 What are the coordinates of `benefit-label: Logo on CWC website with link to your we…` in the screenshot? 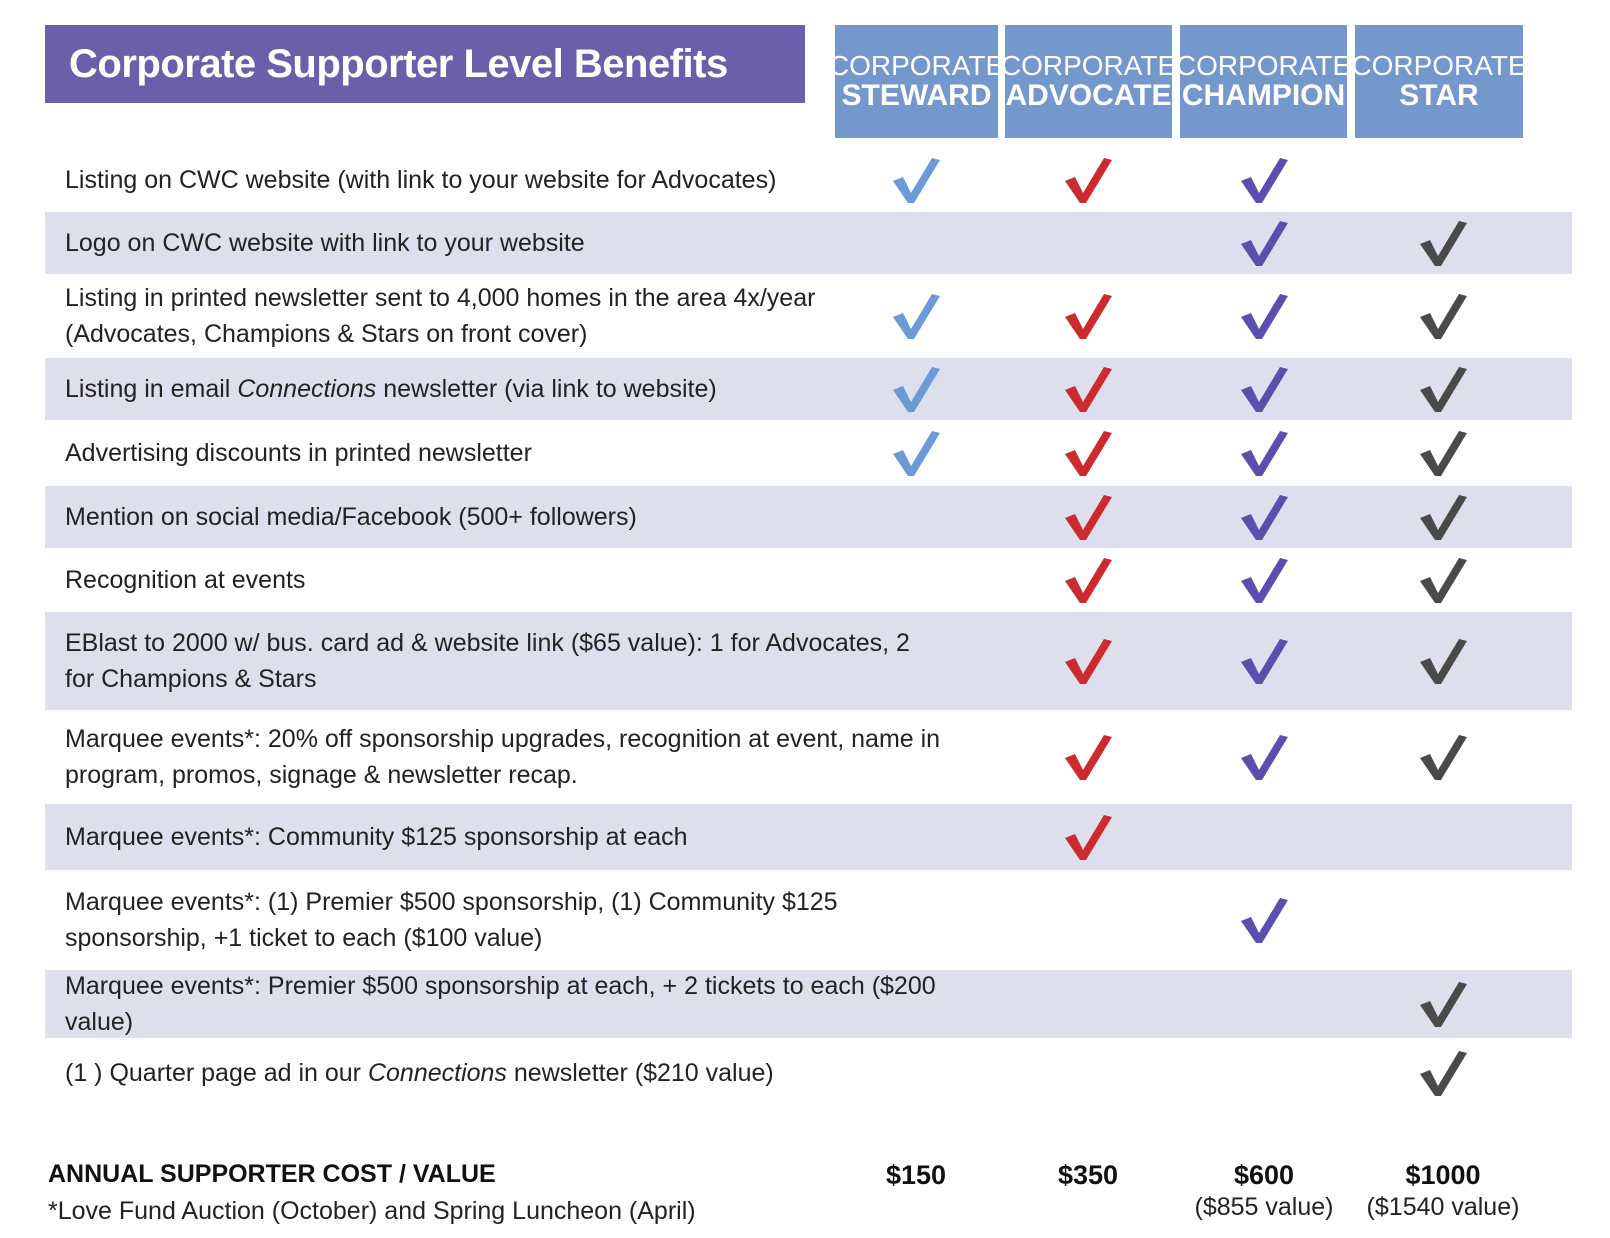 It's located at (325, 243).